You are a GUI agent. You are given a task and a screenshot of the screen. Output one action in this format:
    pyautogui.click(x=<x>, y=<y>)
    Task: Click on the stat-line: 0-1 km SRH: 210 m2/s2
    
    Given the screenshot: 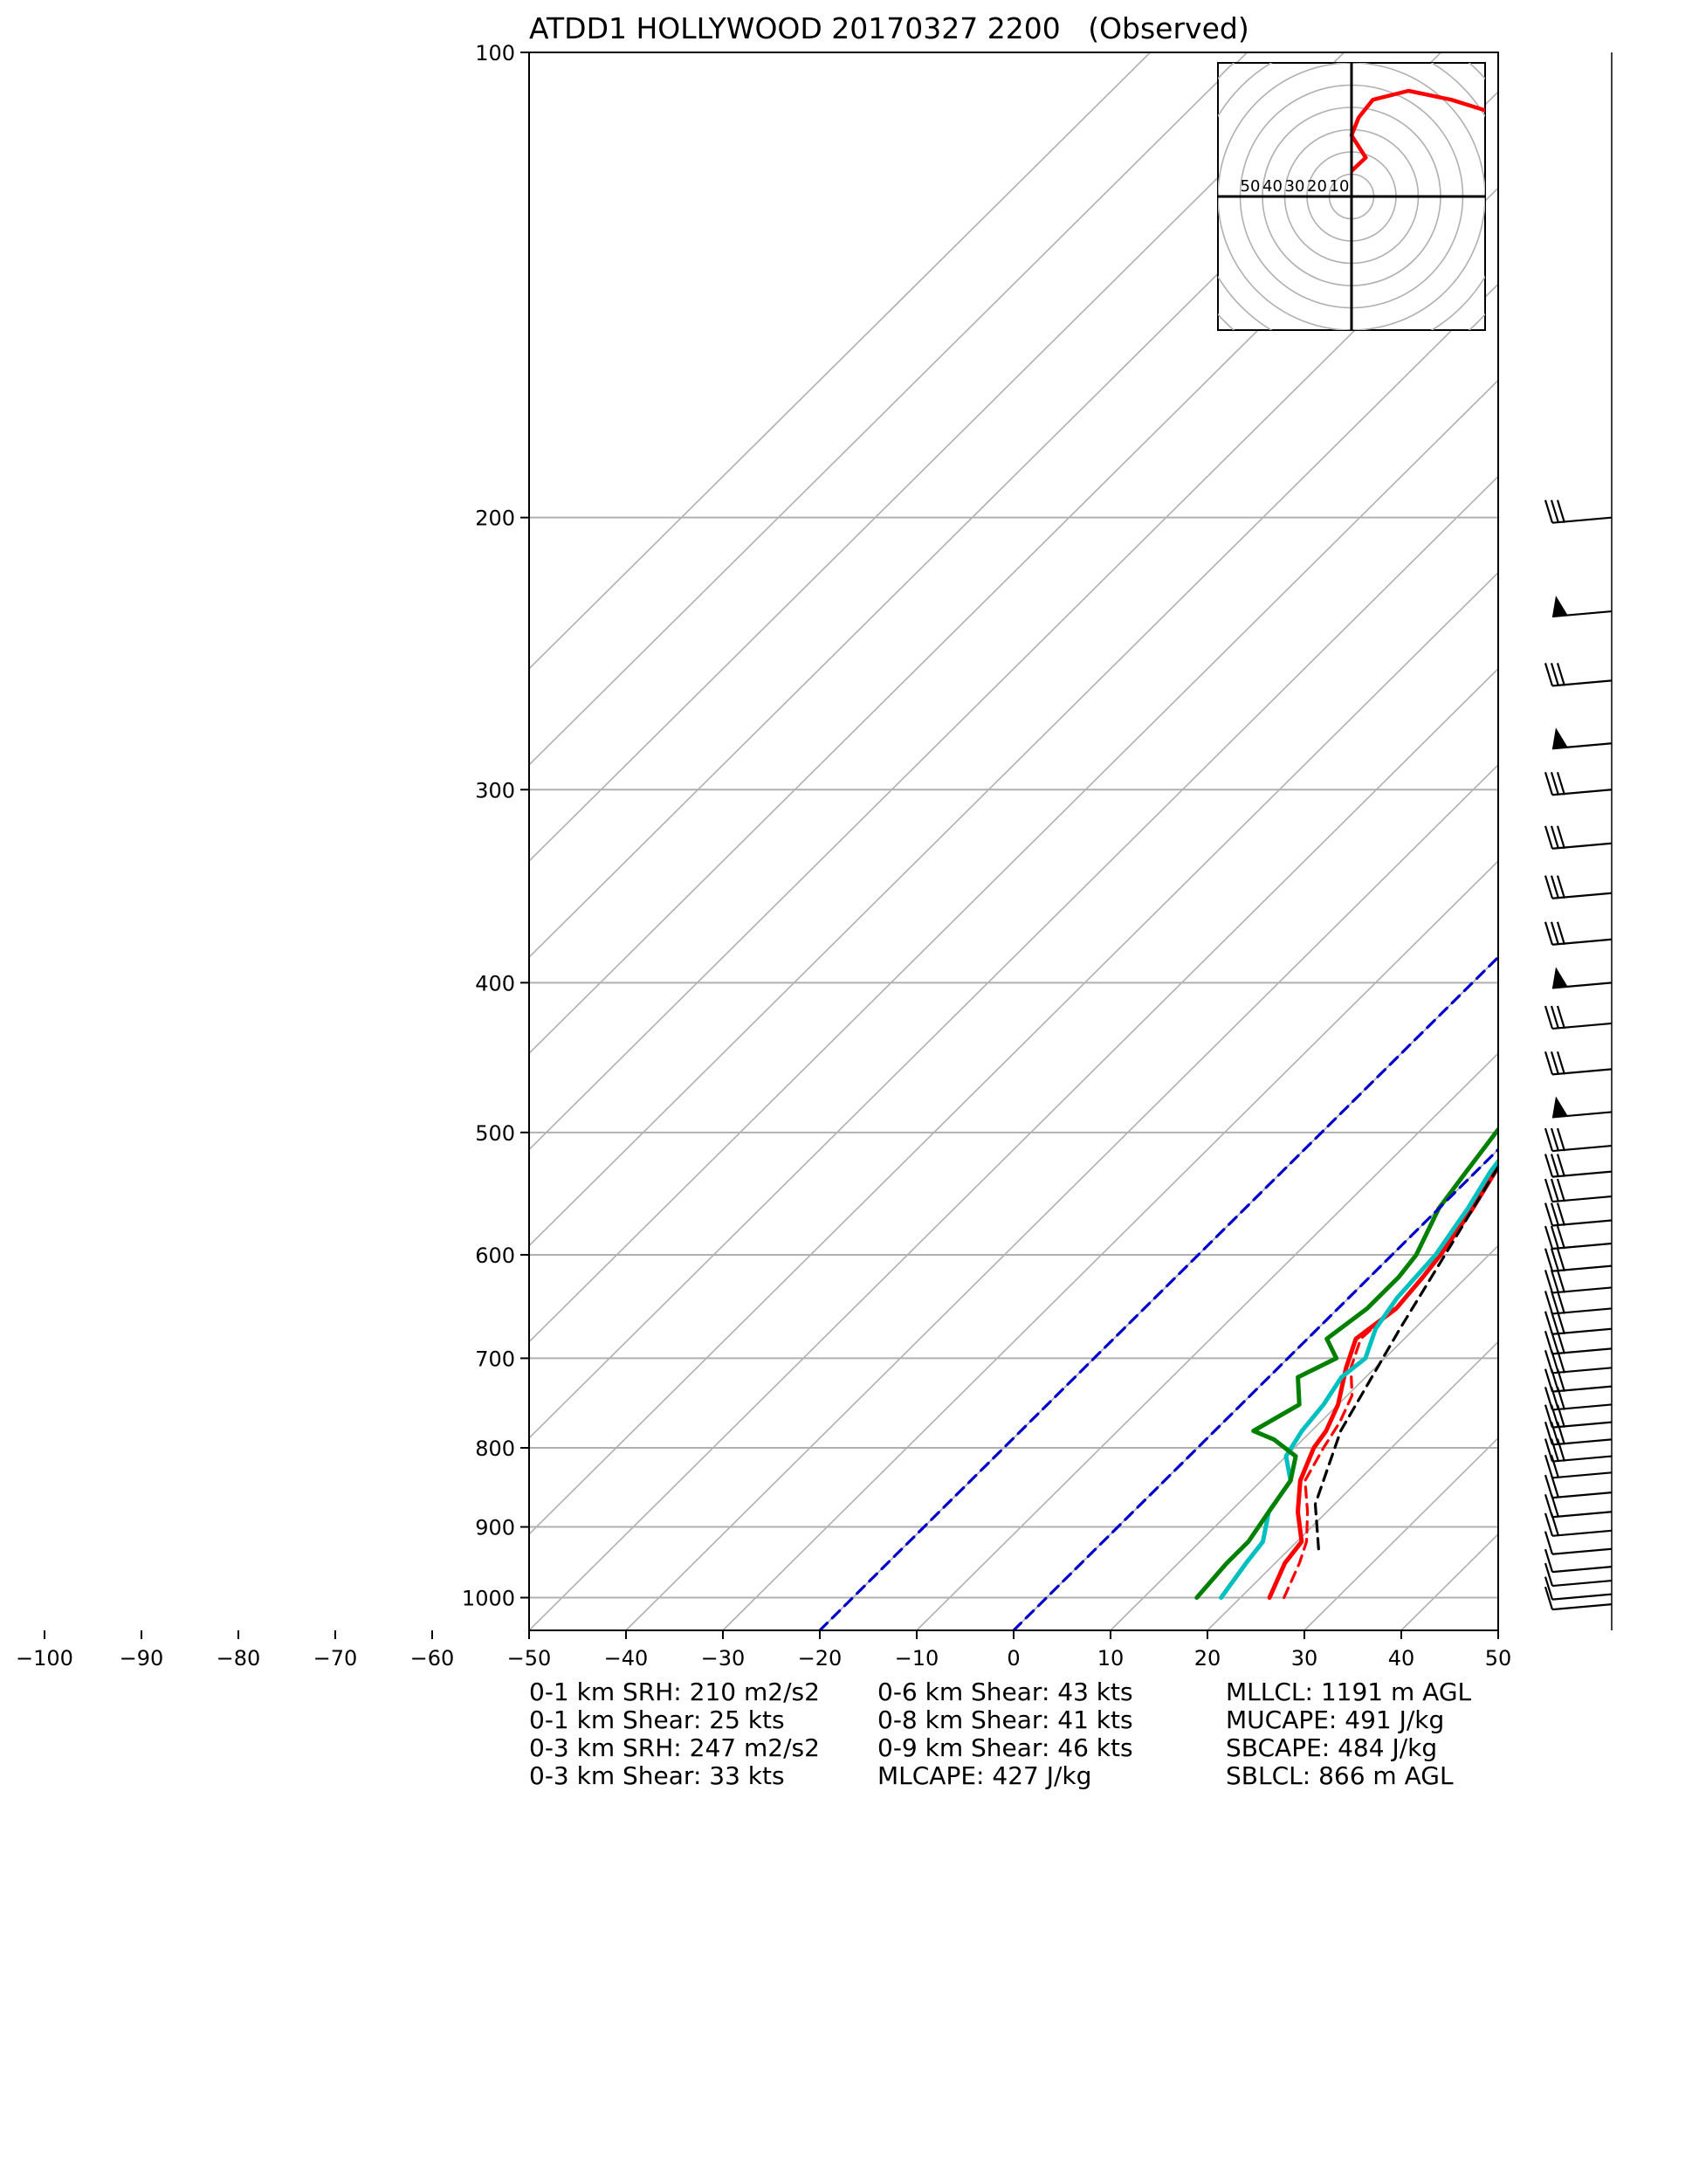 What is the action you would take?
    pyautogui.click(x=674, y=1692)
    